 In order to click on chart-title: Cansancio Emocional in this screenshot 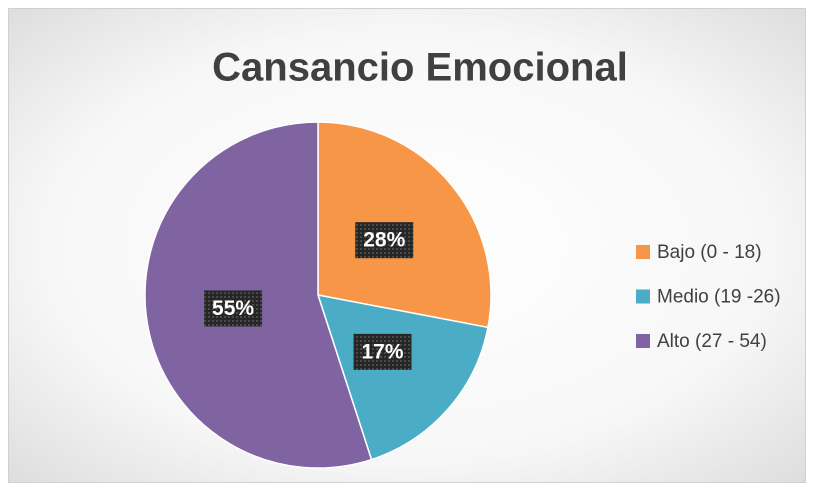, I will do `click(420, 68)`.